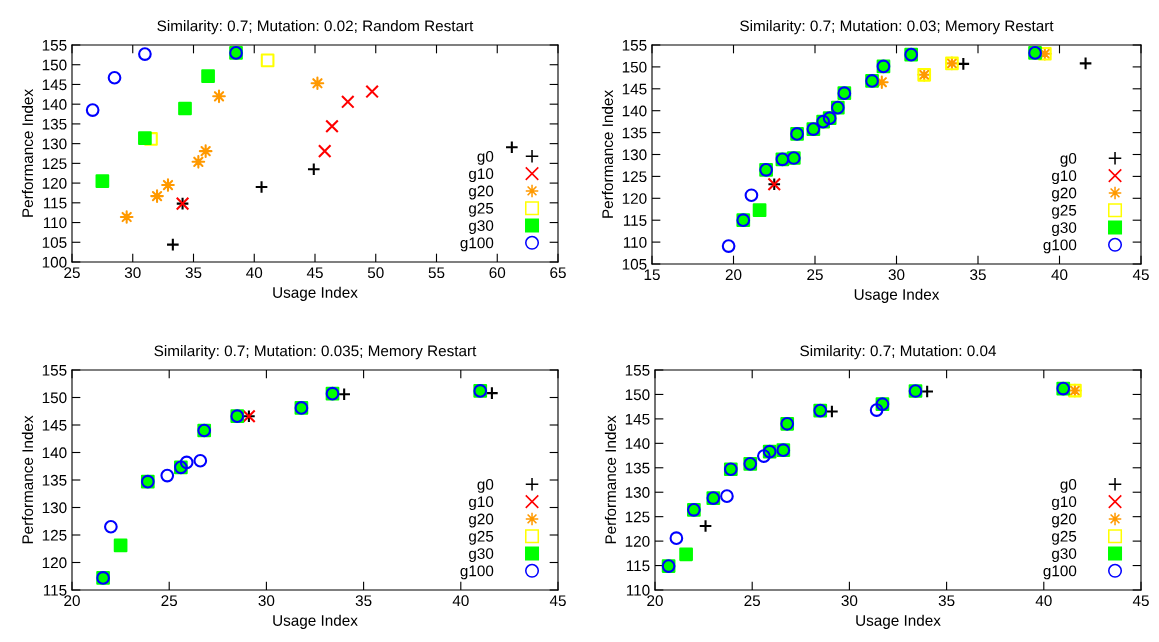 The width and height of the screenshot is (1159, 642). Describe the element at coordinates (315, 27) in the screenshot. I see `chart-title: Similarity: 0.7; Mutation: 0.02; Random Restart` at that location.